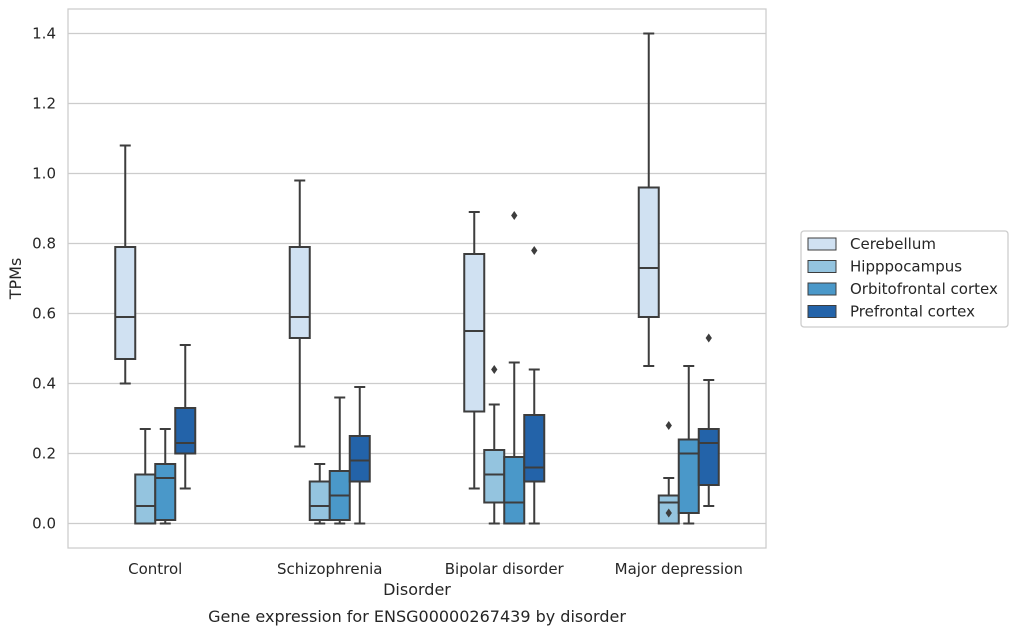  Describe the element at coordinates (329, 569) in the screenshot. I see `x-tick-label: Schizophrenia` at that location.